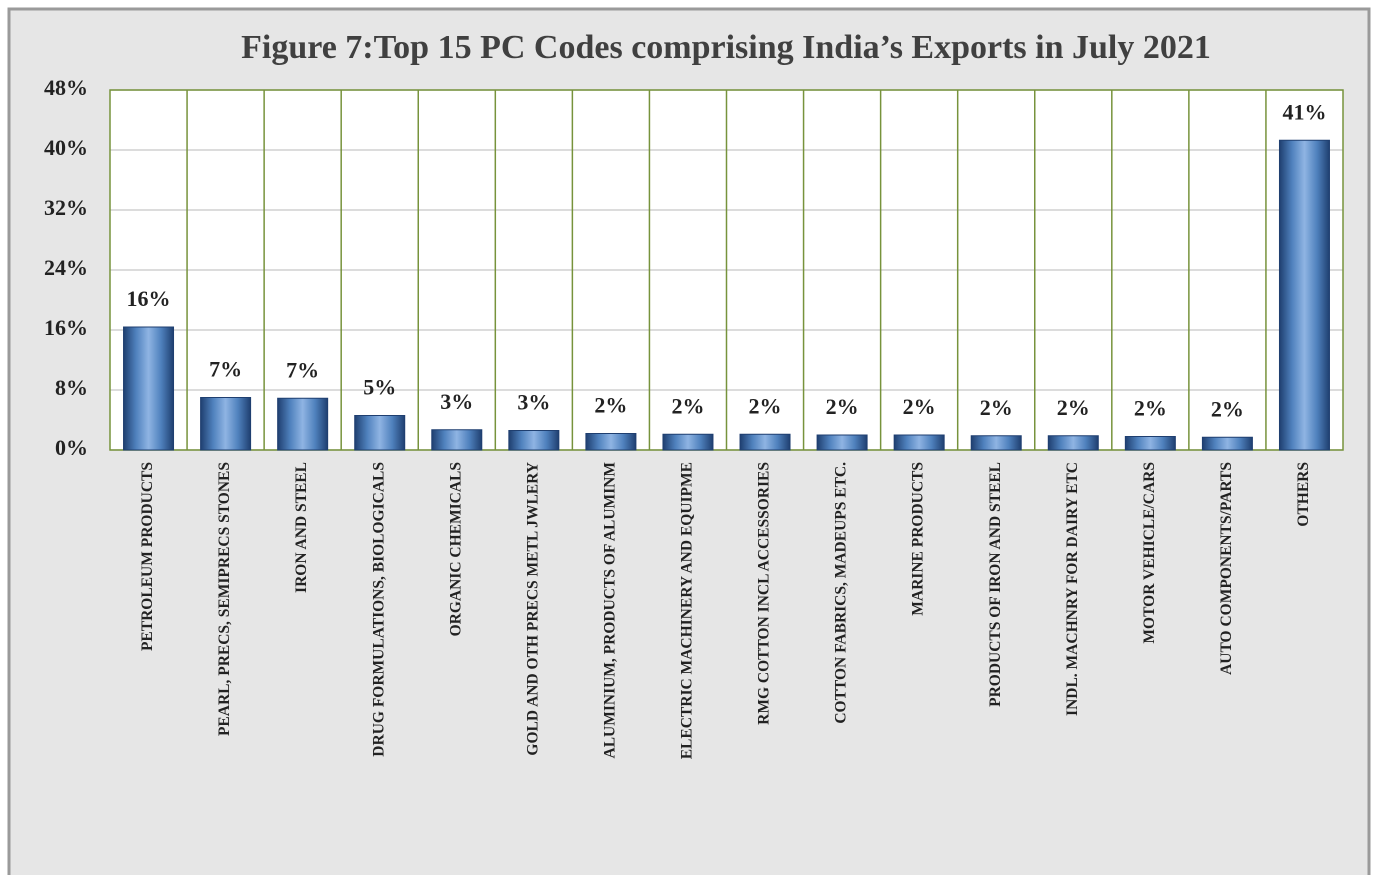 This screenshot has width=1374, height=875. Describe the element at coordinates (66, 207) in the screenshot. I see `y-tick-label: 32%` at that location.